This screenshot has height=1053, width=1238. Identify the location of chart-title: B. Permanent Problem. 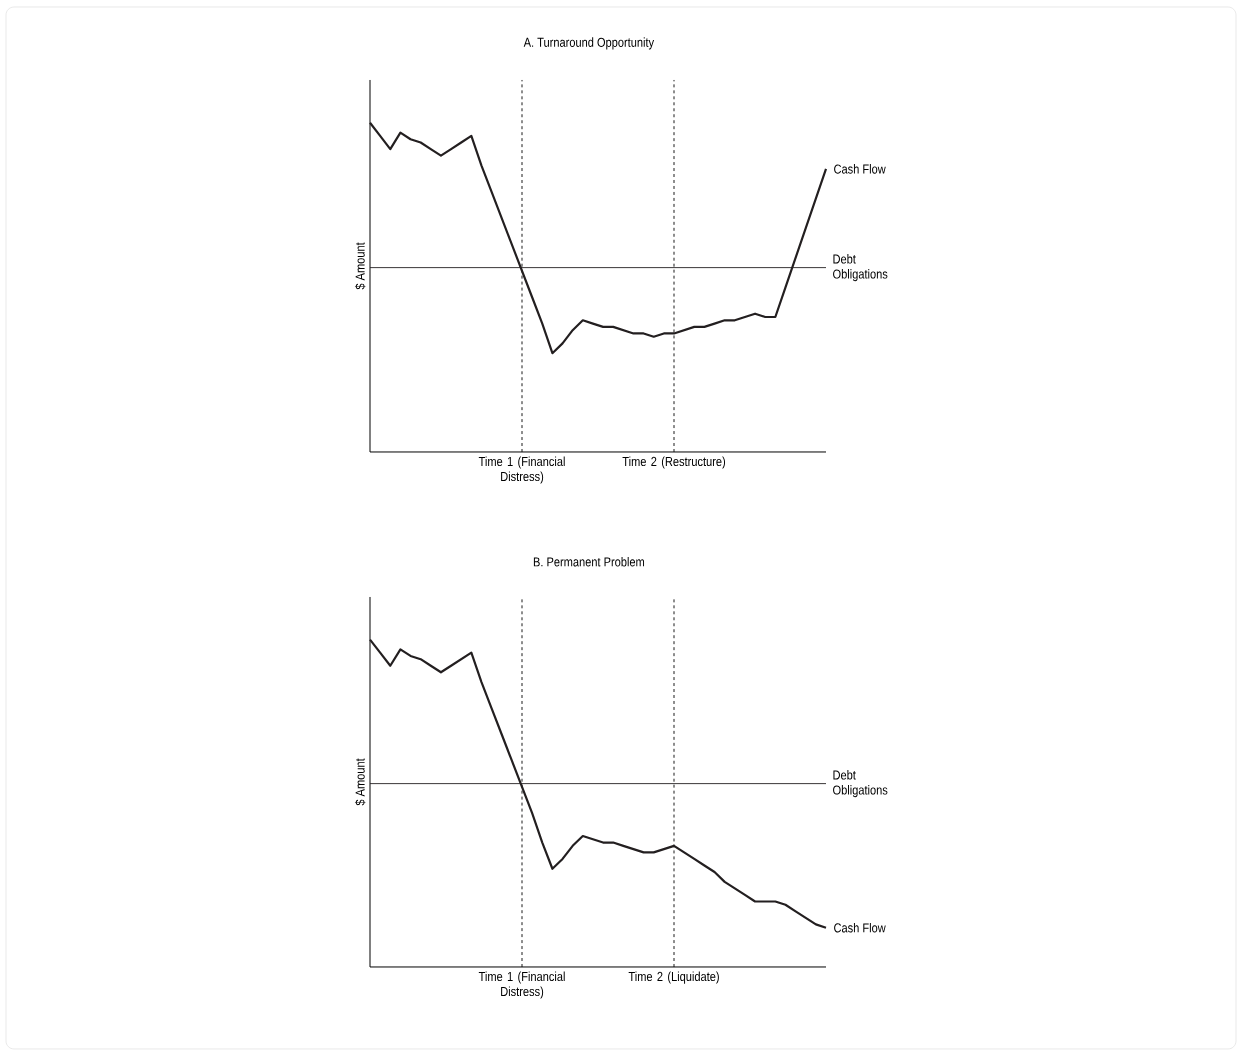
(589, 561).